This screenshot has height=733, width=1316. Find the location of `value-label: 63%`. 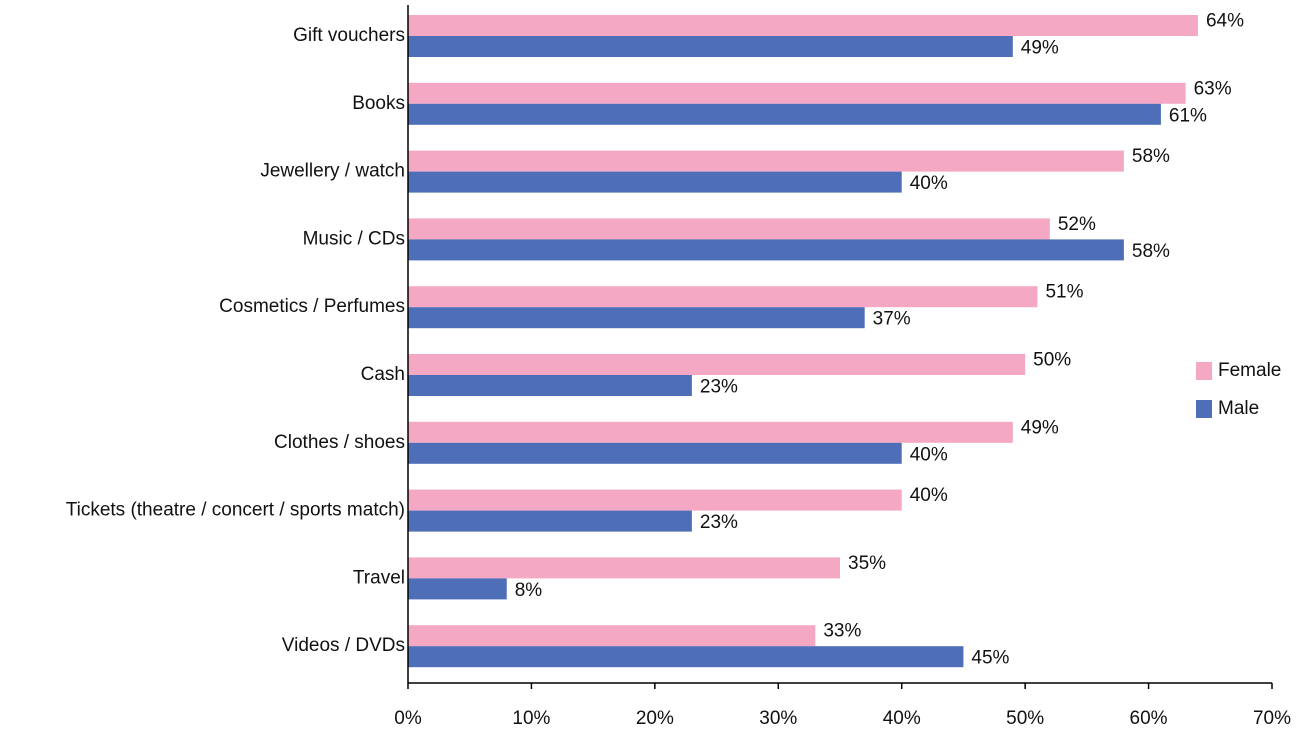

value-label: 63% is located at coordinates (1213, 88).